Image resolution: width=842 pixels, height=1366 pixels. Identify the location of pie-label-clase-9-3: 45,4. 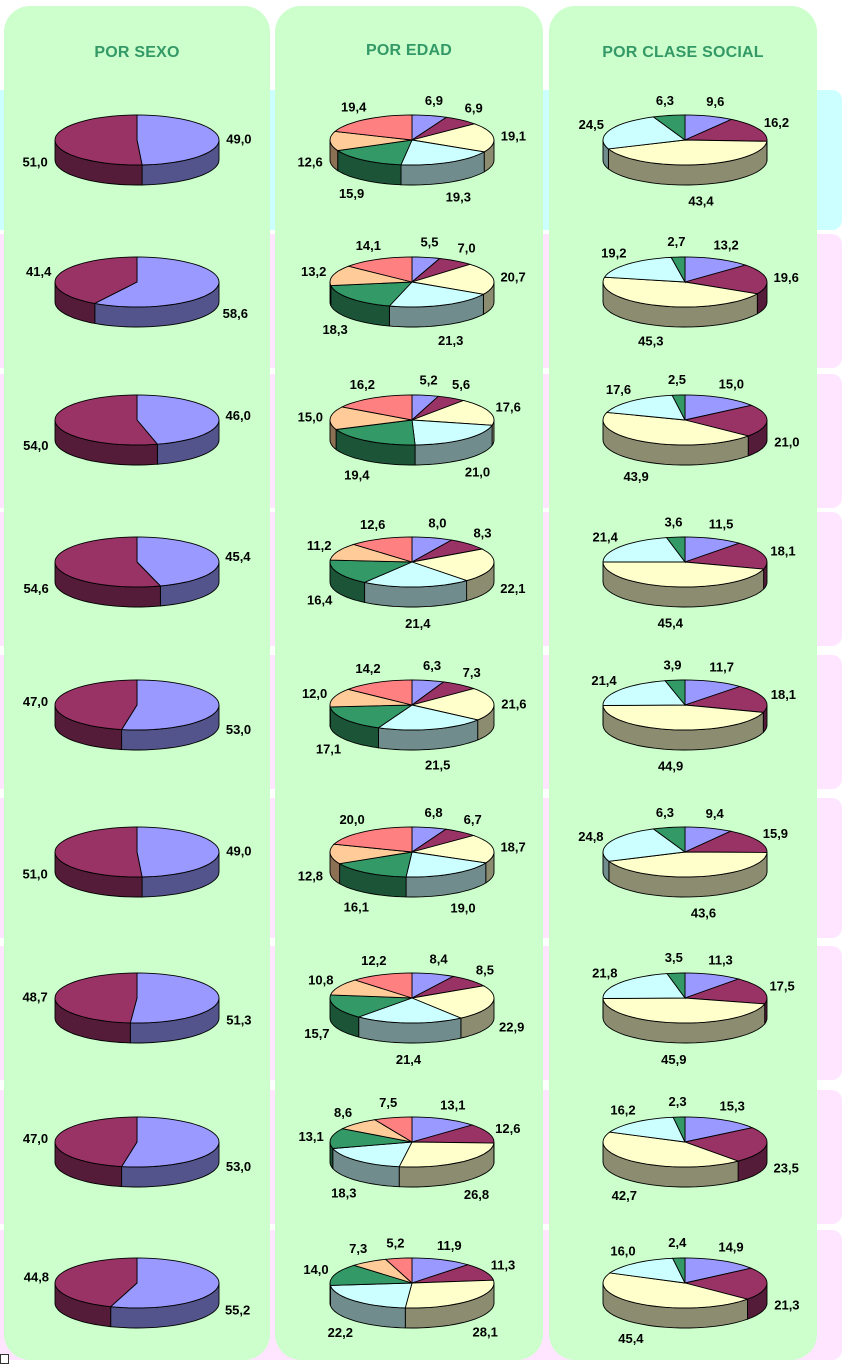
(631, 1338).